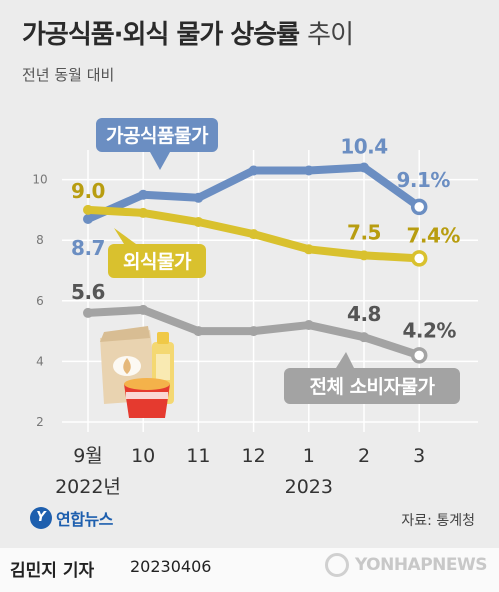  I want to click on y-tick-label: 2, so click(40, 422).